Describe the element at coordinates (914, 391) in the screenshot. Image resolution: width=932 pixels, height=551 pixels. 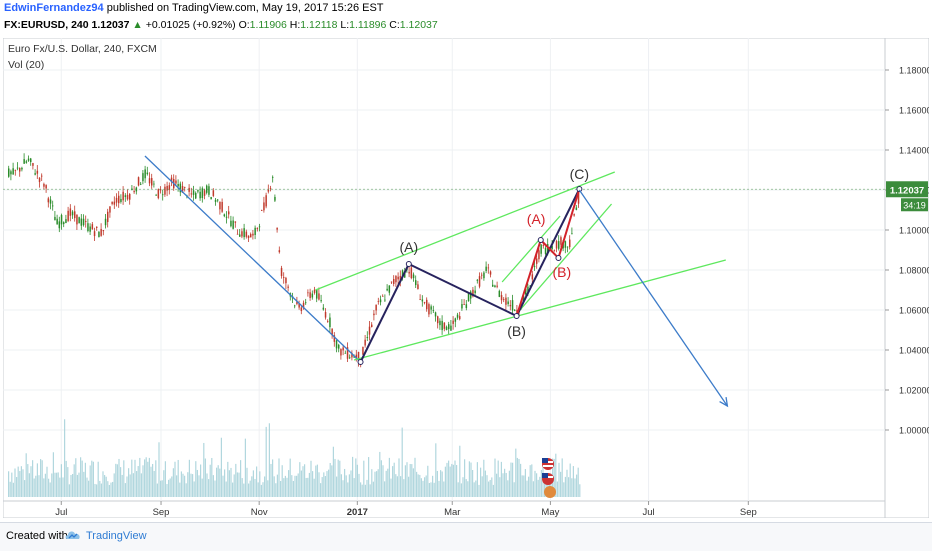
I see `y-tick-label: 1.02000` at that location.